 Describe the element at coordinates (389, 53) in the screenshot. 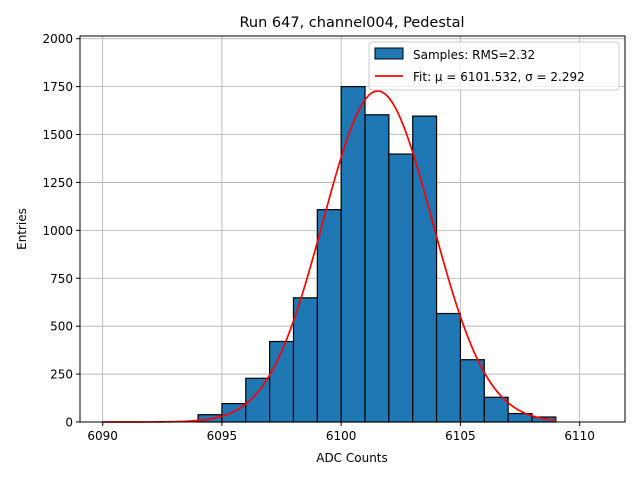

I see `legend-swatch-samples` at that location.